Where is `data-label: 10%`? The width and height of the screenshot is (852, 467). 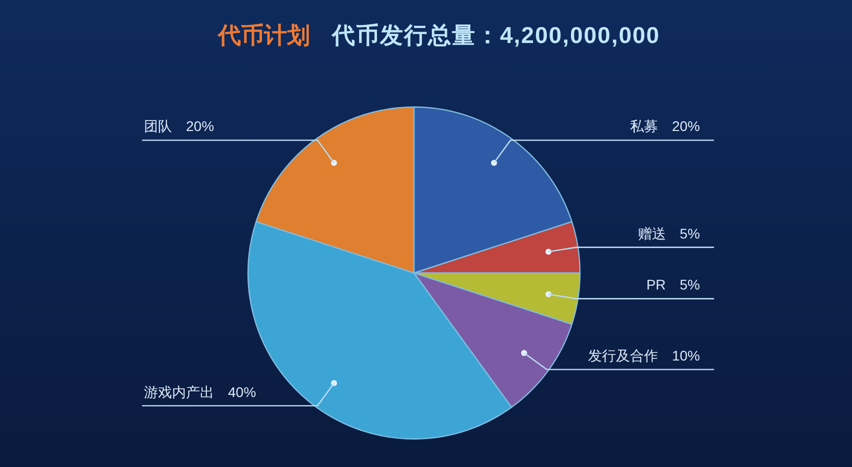
data-label: 10% is located at coordinates (686, 355).